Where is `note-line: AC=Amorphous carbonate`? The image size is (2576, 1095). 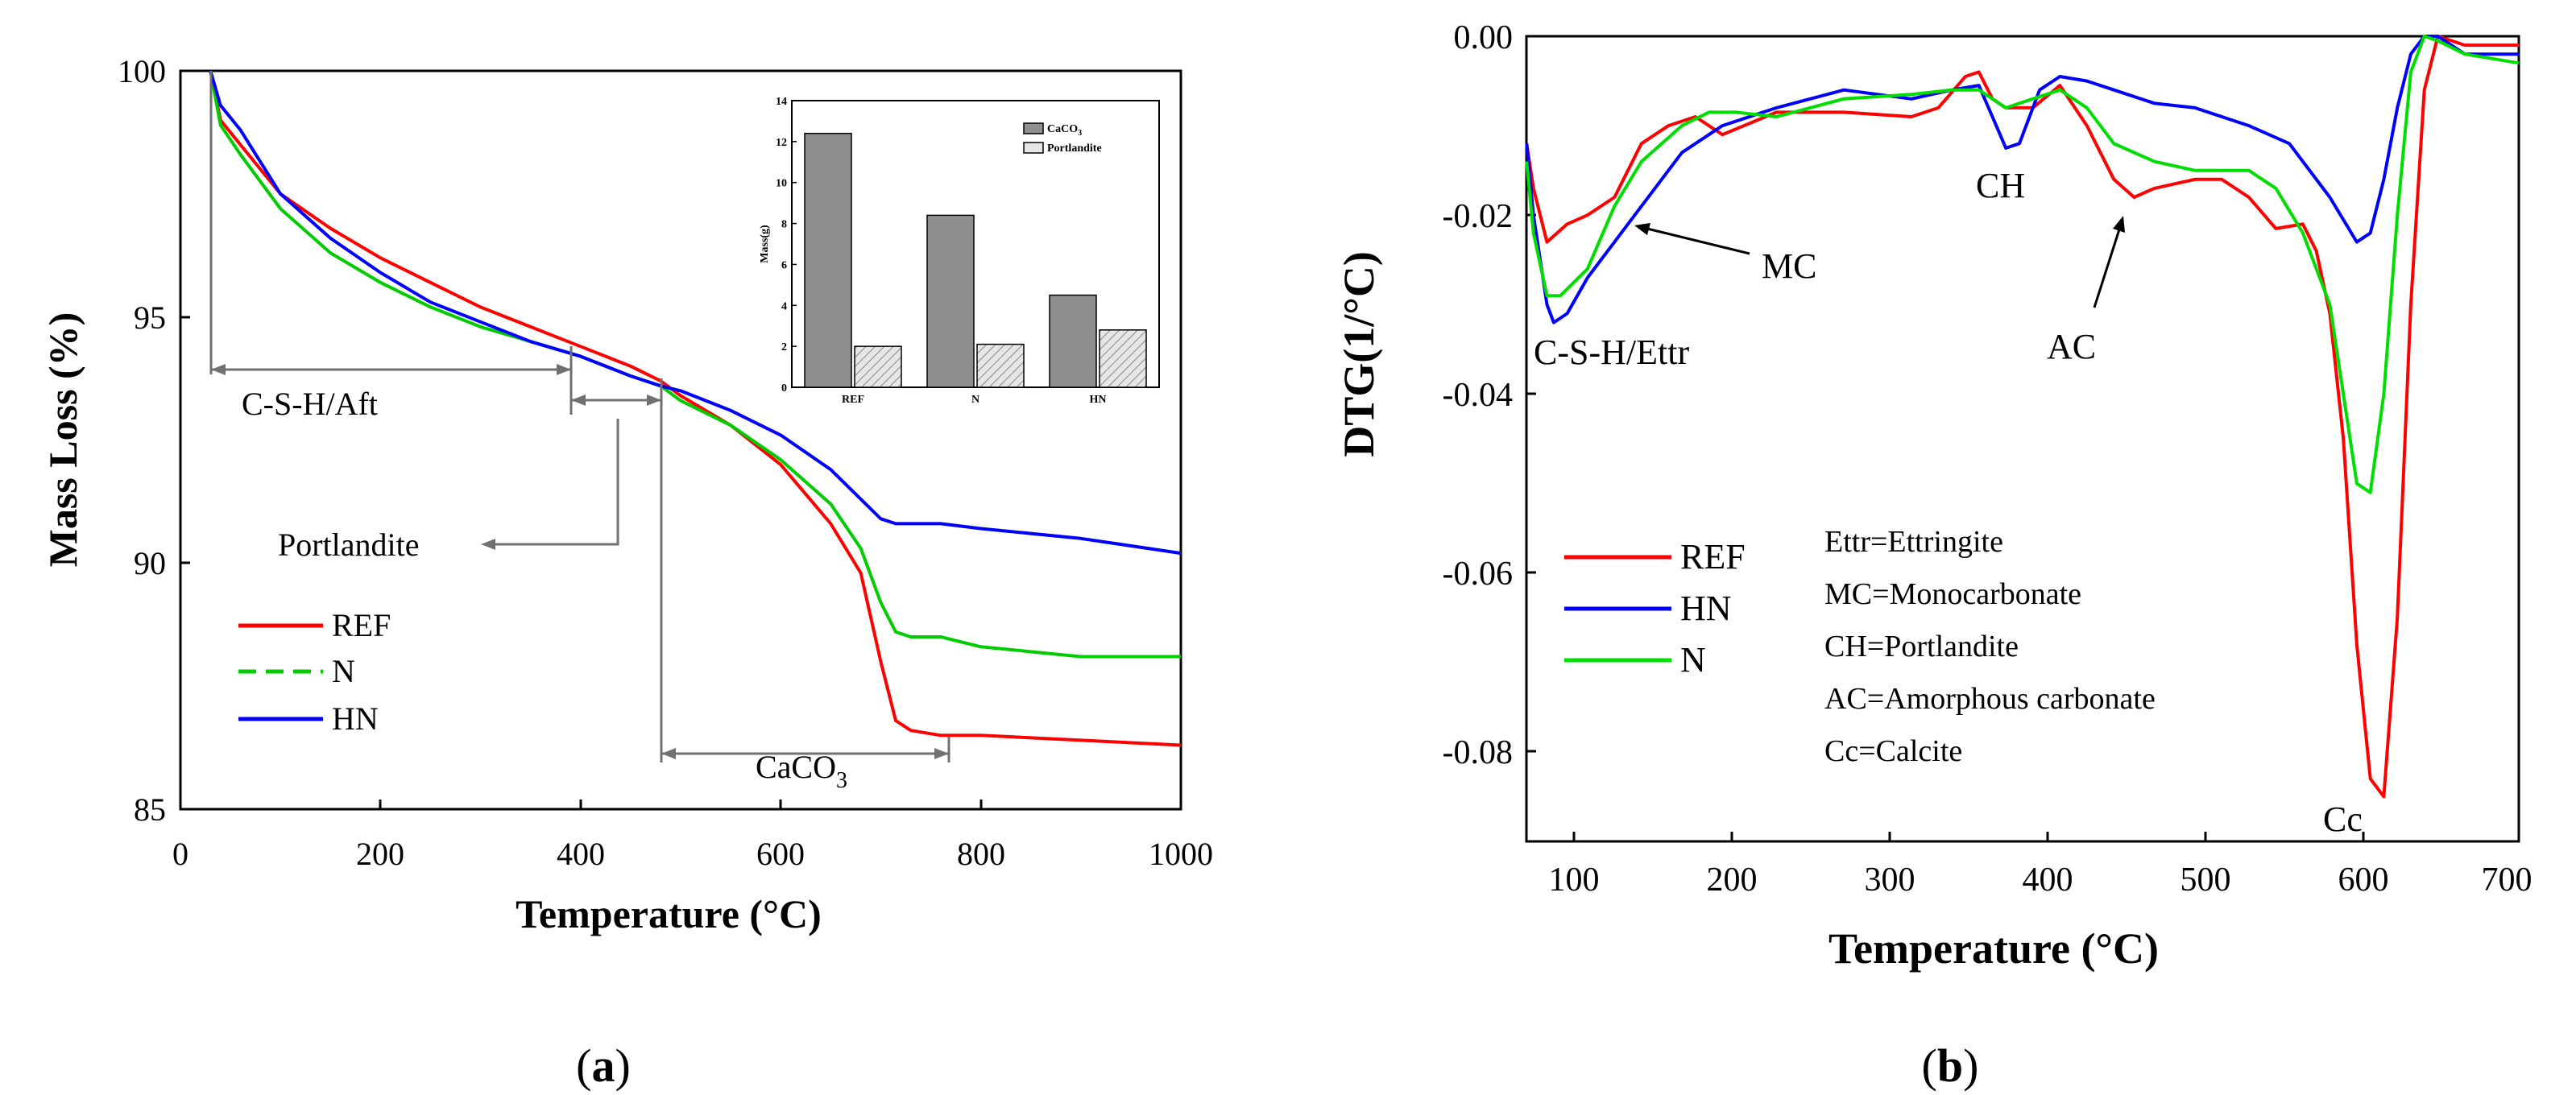
note-line: AC=Amorphous carbonate is located at coordinates (1990, 699).